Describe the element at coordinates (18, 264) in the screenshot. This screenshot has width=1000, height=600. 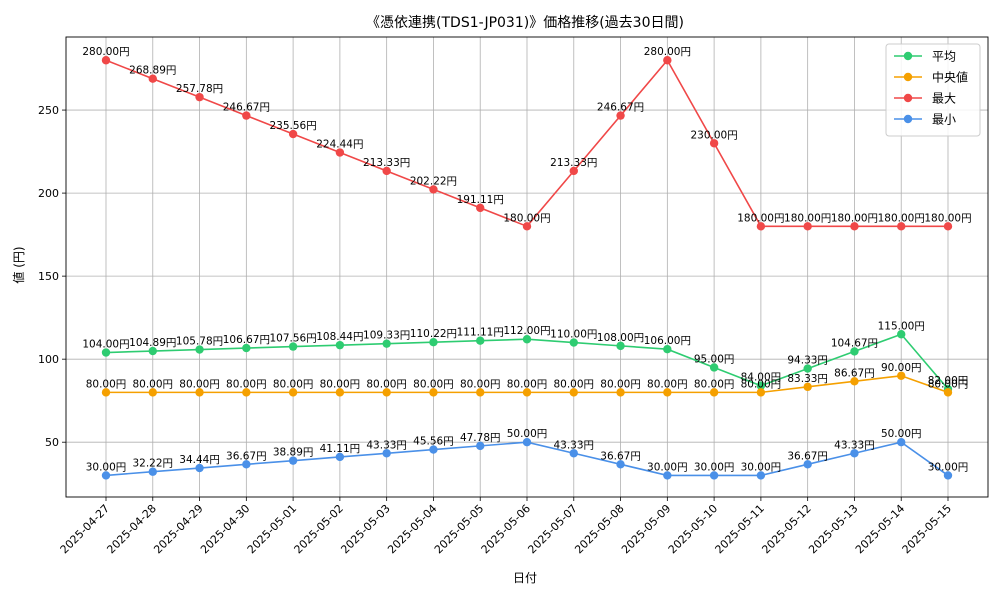
I see `y-axis-title: 値 (円)` at that location.